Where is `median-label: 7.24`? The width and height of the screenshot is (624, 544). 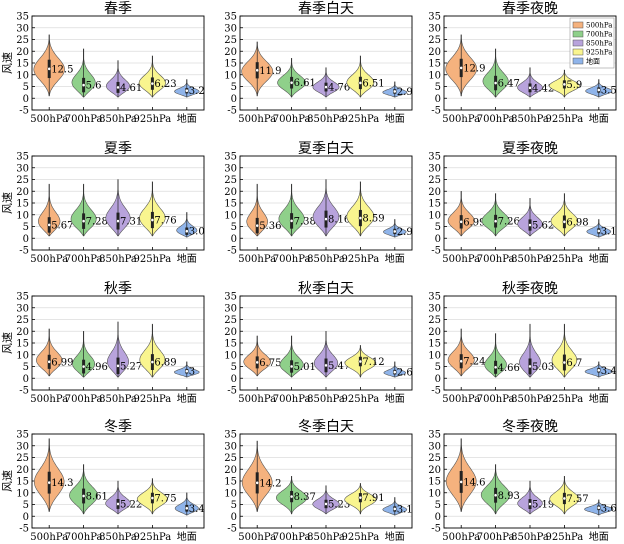 median-label: 7.24 is located at coordinates (474, 362).